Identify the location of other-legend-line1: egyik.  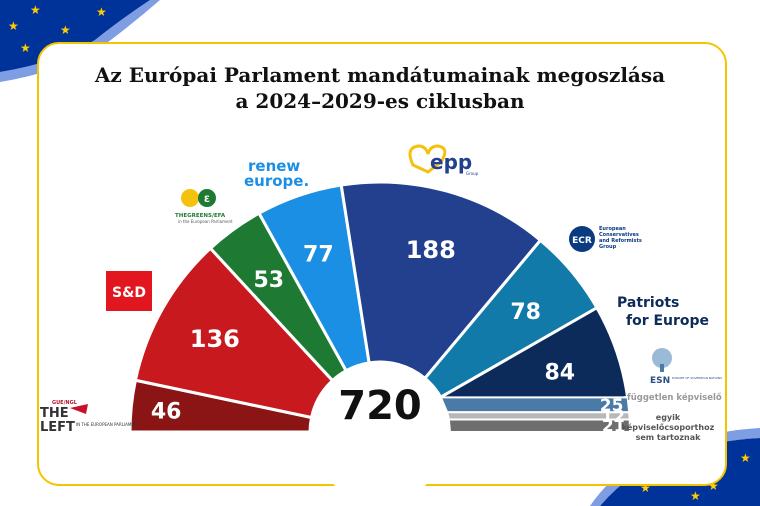
(668, 417).